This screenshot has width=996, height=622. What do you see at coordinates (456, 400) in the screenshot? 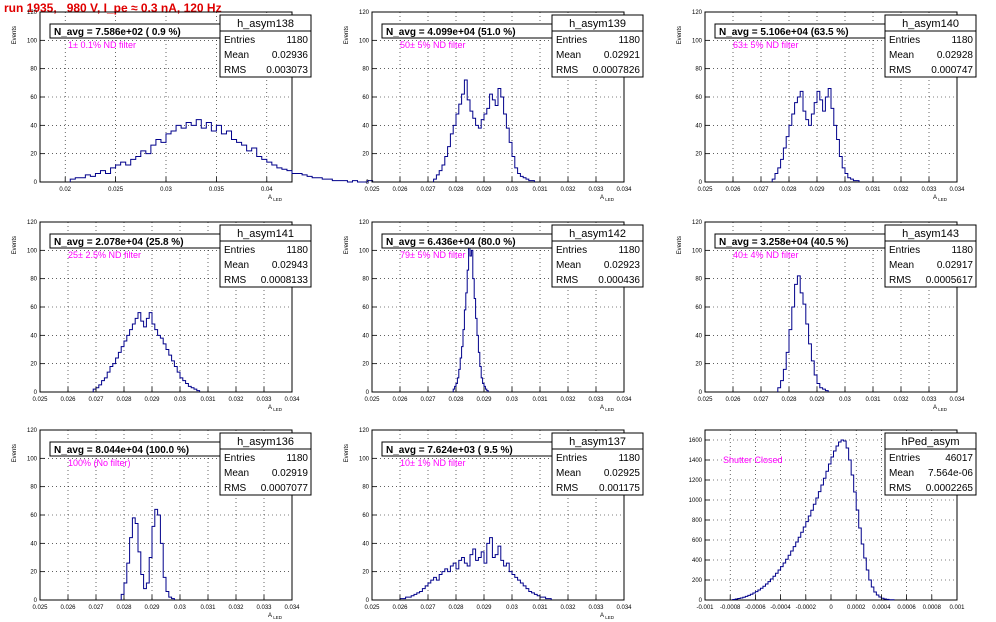
I see `x-tick-label: 0.028` at bounding box center [456, 400].